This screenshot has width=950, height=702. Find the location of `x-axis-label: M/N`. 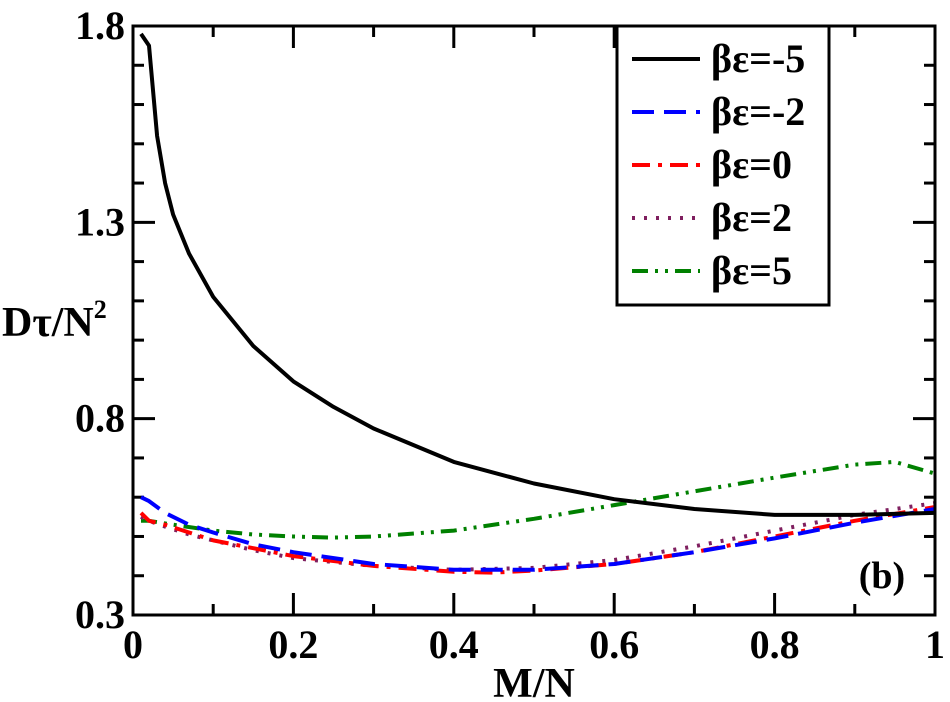

x-axis-label: M/N is located at coordinates (534, 681).